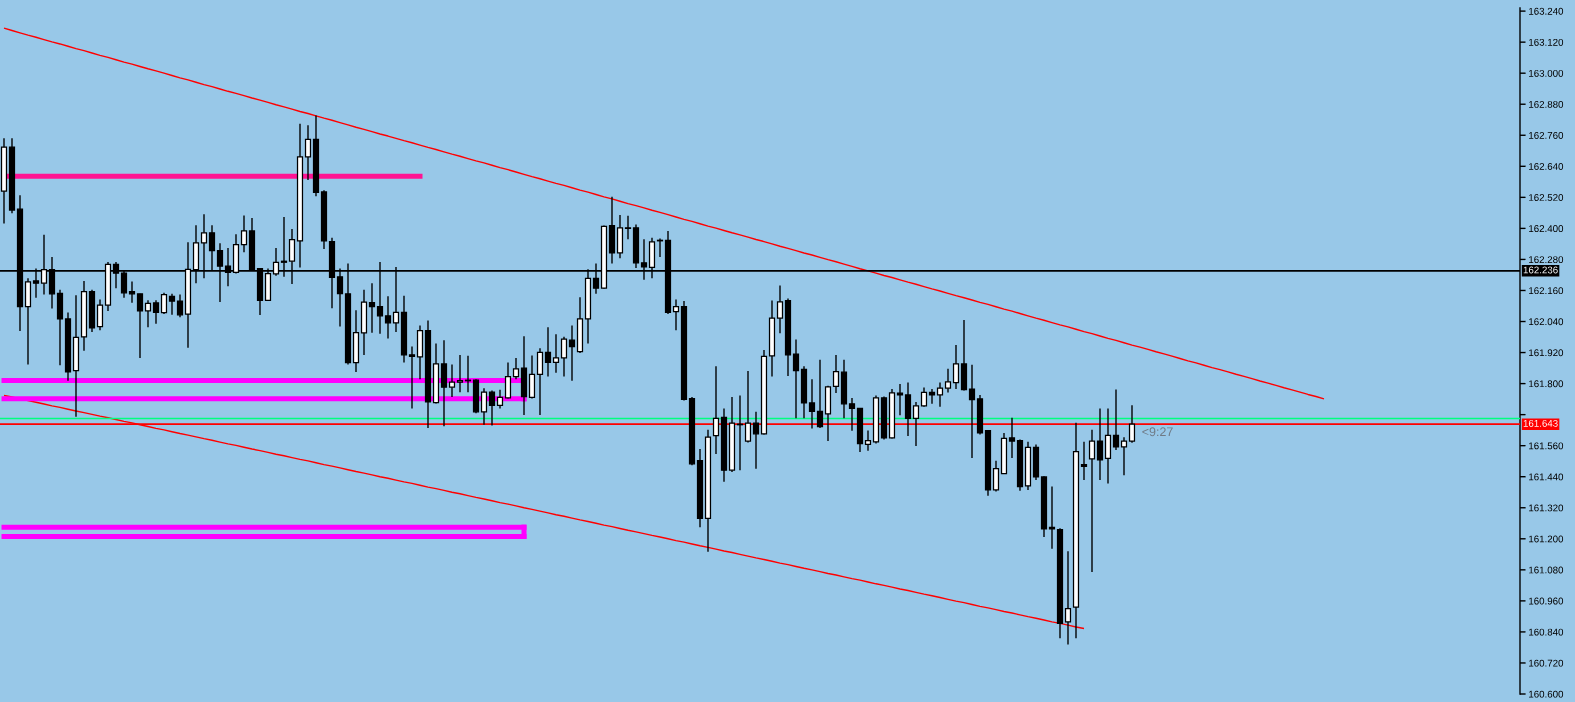 The width and height of the screenshot is (1575, 702). Describe the element at coordinates (1540, 423) in the screenshot. I see `ref-line-label: 161.643` at that location.